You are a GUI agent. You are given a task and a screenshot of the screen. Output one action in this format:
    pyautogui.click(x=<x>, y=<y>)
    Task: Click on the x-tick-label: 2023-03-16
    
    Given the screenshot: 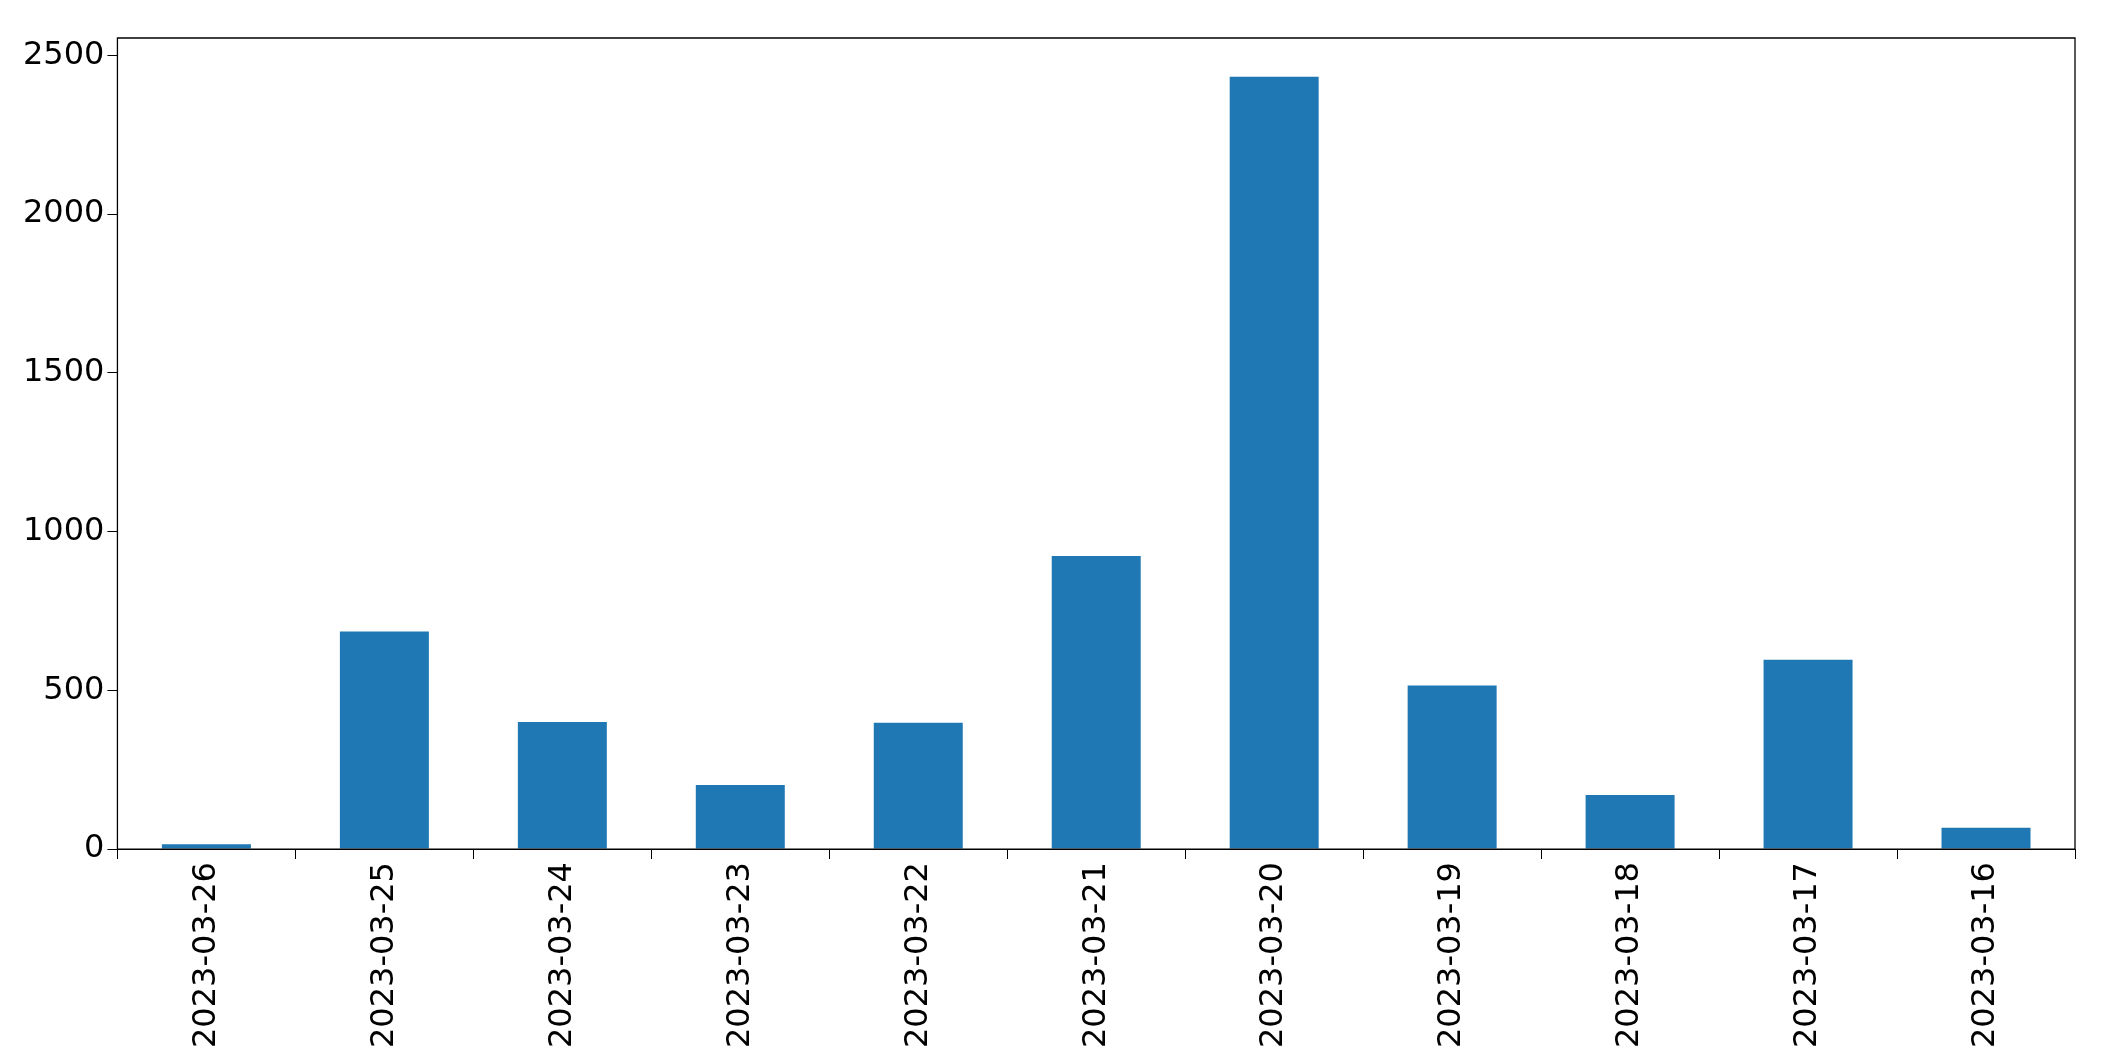 What is the action you would take?
    pyautogui.click(x=1983, y=955)
    